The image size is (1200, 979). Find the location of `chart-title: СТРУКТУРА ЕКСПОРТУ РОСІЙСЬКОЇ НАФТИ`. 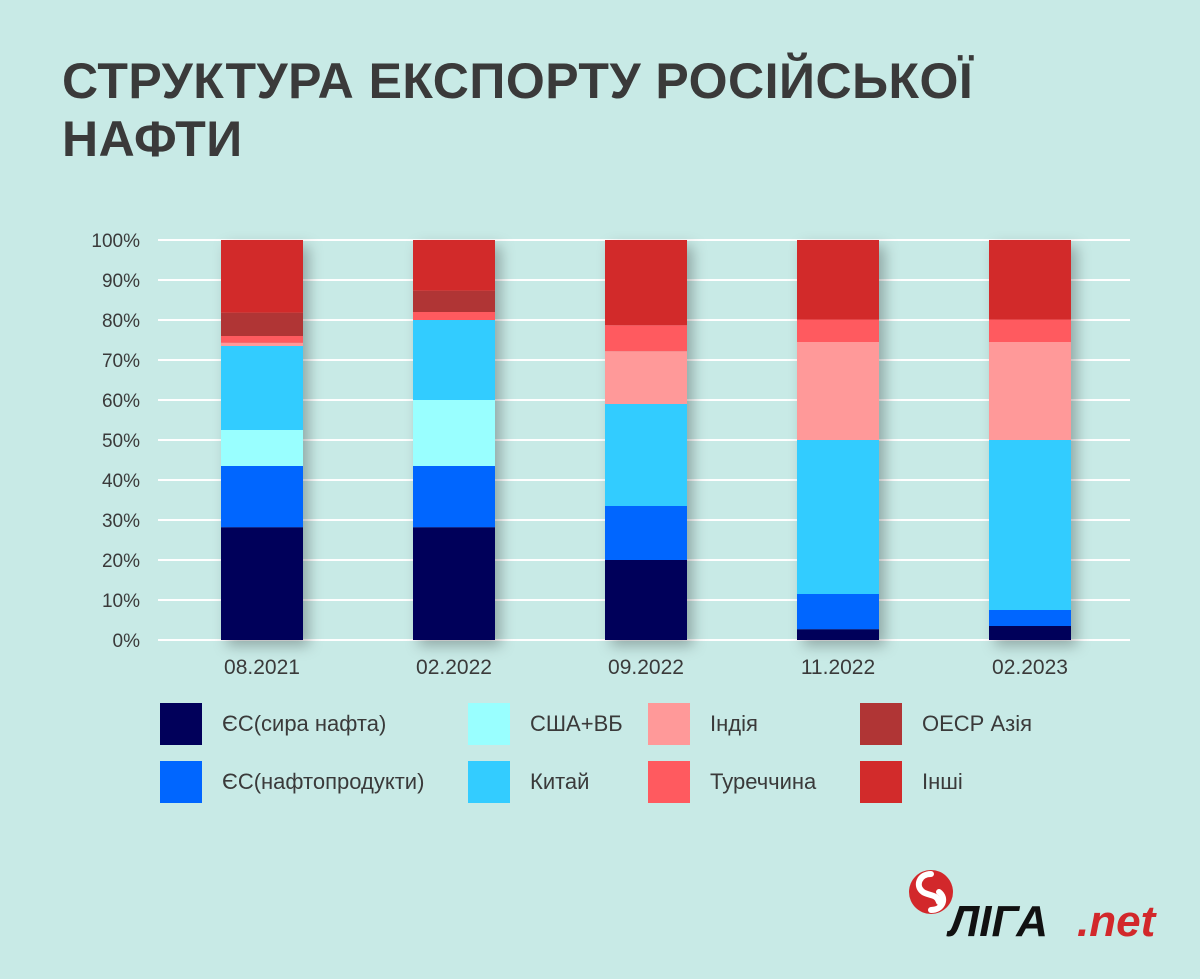

chart-title: СТРУКТУРА ЕКСПОРТУ РОСІЙСЬКОЇ НАФТИ is located at coordinates (518, 110).